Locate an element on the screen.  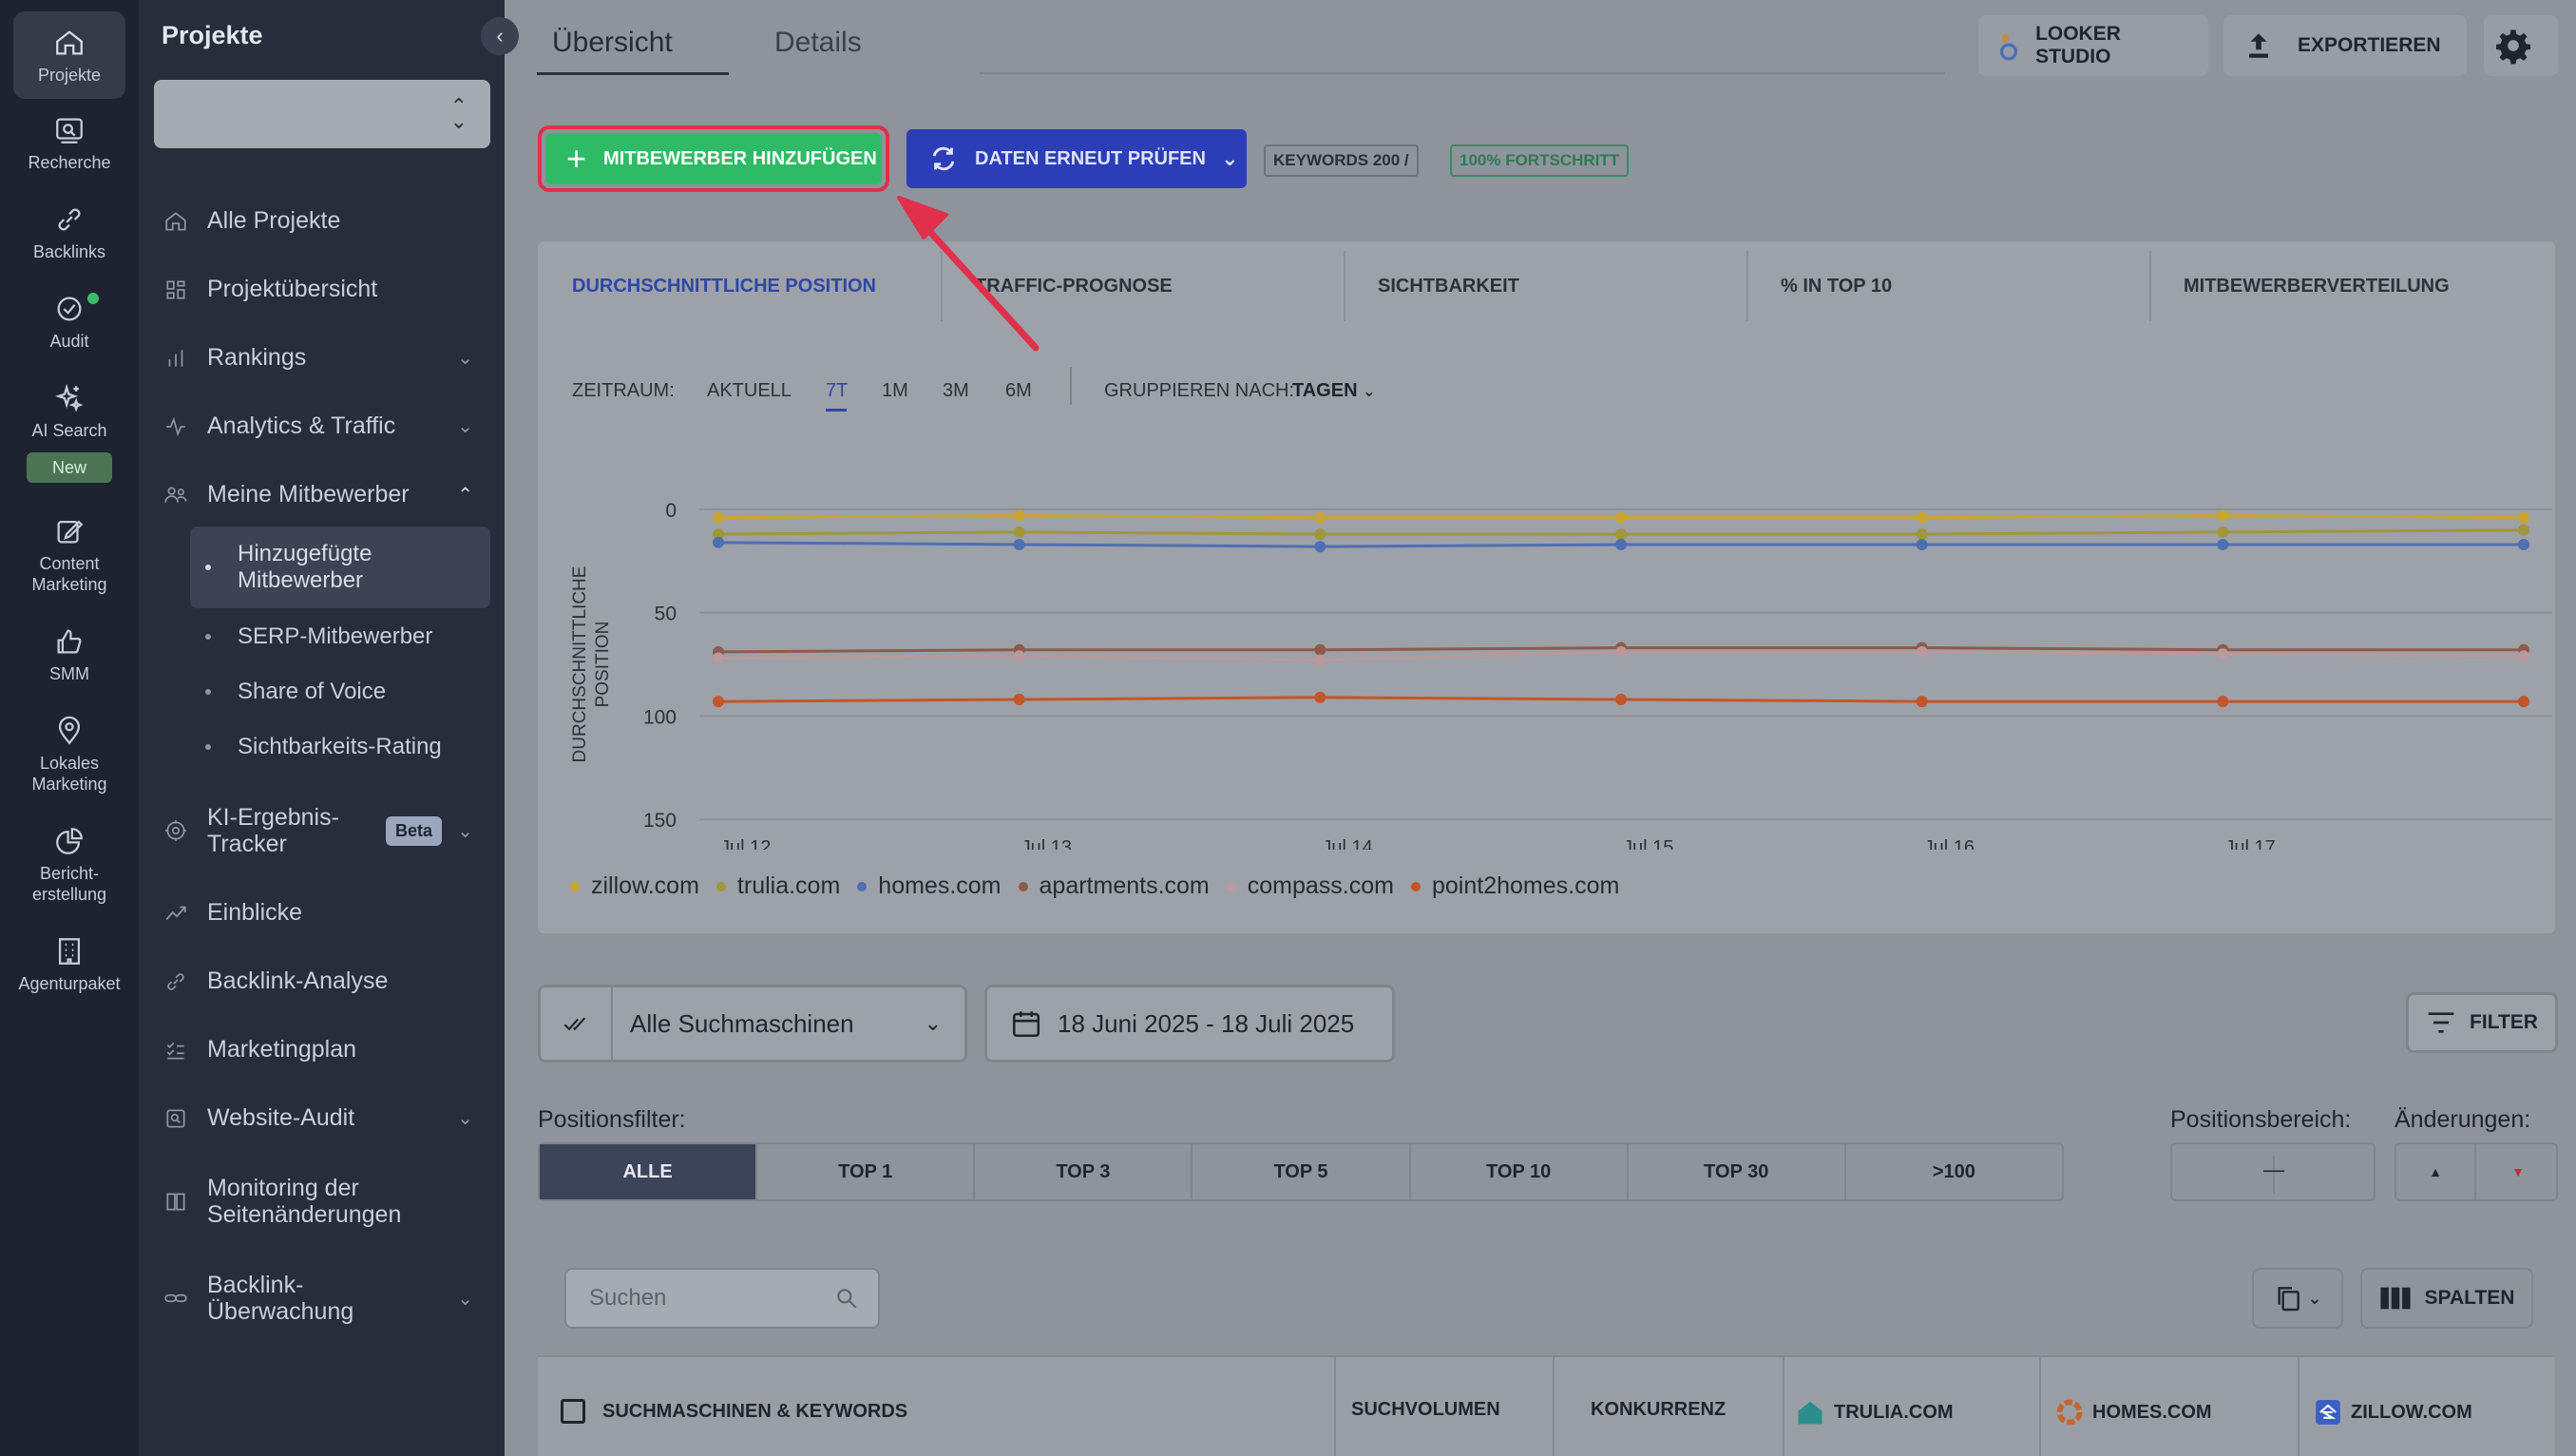
chevron-left-icon: ‹ is located at coordinates (500, 36).